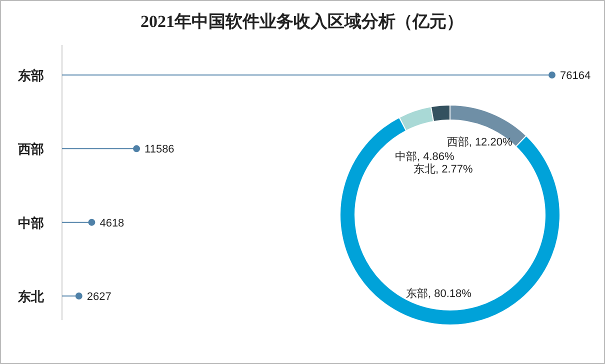  What do you see at coordinates (424, 157) in the screenshot?
I see `slice-label: 中部, 4.86%` at bounding box center [424, 157].